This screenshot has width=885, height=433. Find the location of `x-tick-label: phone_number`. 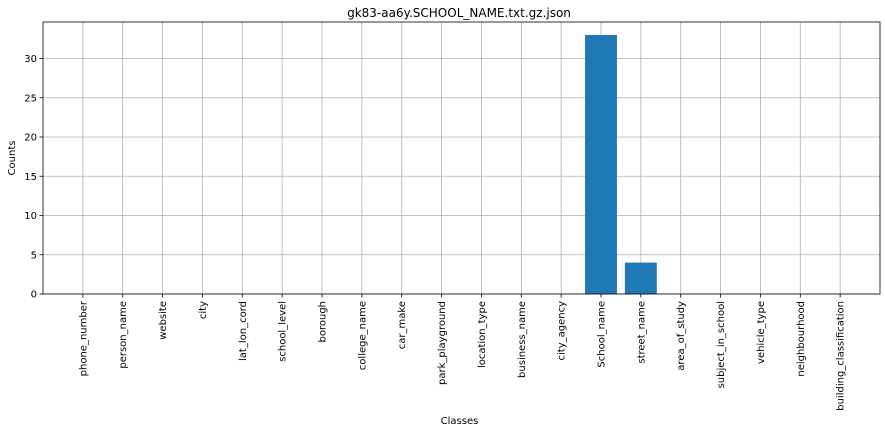

x-tick-label: phone_number is located at coordinates (83, 338).